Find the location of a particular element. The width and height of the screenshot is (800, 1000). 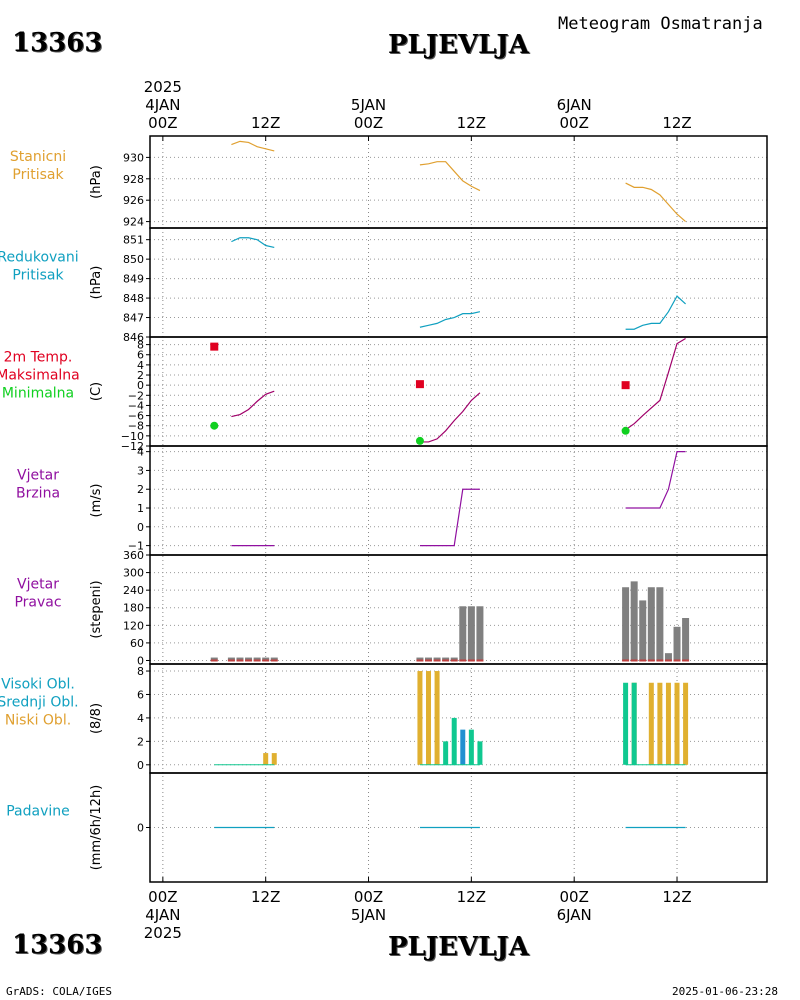

y-tick-label: −2 is located at coordinates (136, 395).